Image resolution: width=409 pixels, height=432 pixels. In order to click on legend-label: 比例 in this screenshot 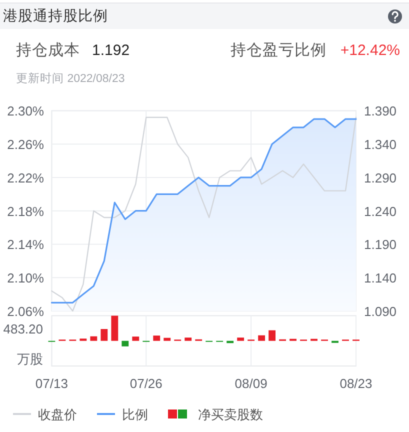, I will do `click(135, 414)`.